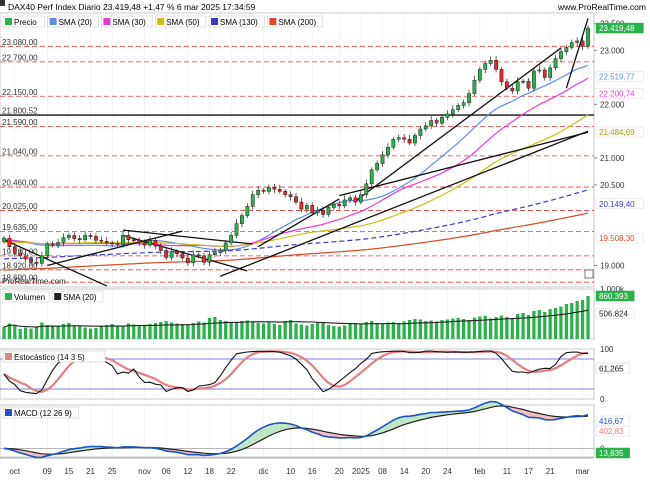 The width and height of the screenshot is (650, 483). Describe the element at coordinates (166, 471) in the screenshot. I see `x-tick-label: 06` at that location.